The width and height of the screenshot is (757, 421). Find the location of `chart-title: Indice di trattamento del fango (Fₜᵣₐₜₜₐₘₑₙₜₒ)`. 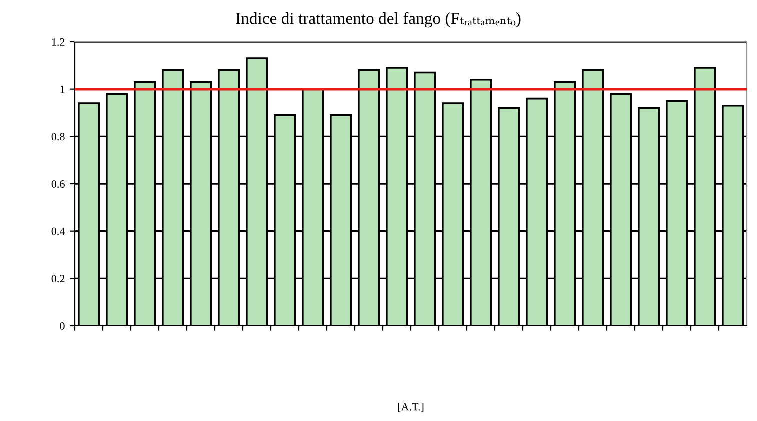

chart-title: Indice di trattamento del fango (Fₜᵣₐₜₜₐₘₑₙₜₒ) is located at coordinates (378, 20).